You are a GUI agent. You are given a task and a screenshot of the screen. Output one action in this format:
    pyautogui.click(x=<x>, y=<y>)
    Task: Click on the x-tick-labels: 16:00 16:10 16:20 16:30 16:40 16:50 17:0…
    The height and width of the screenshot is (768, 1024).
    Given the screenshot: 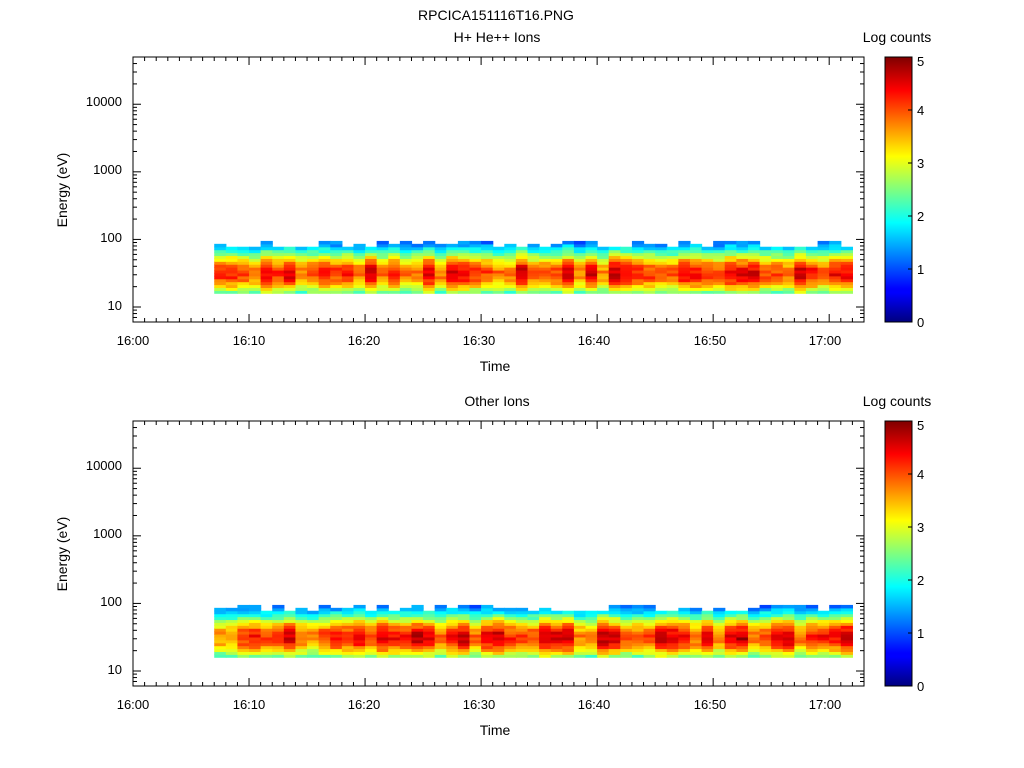 What is the action you would take?
    pyautogui.click(x=479, y=340)
    